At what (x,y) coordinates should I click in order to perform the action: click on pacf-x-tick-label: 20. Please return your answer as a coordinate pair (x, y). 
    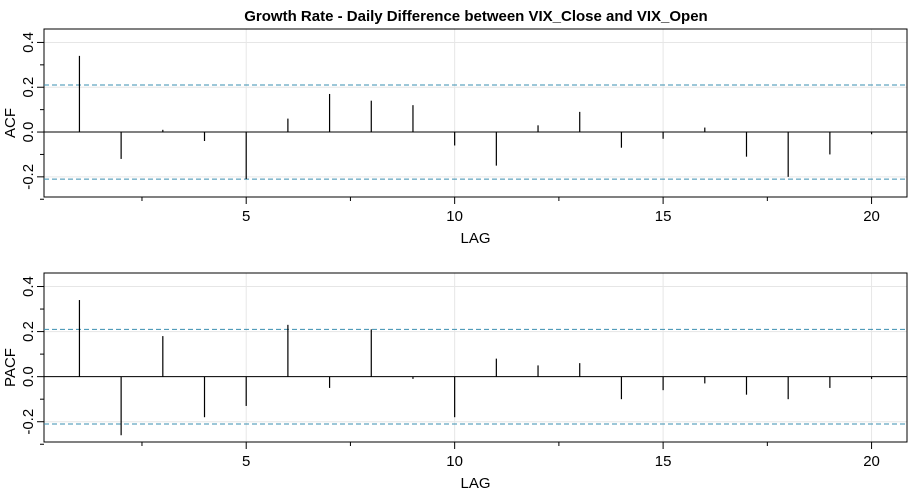
    Looking at the image, I should click on (871, 461).